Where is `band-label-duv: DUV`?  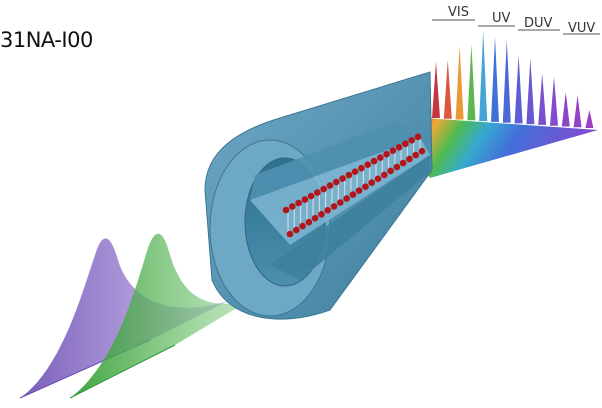
band-label-duv: DUV is located at coordinates (538, 23).